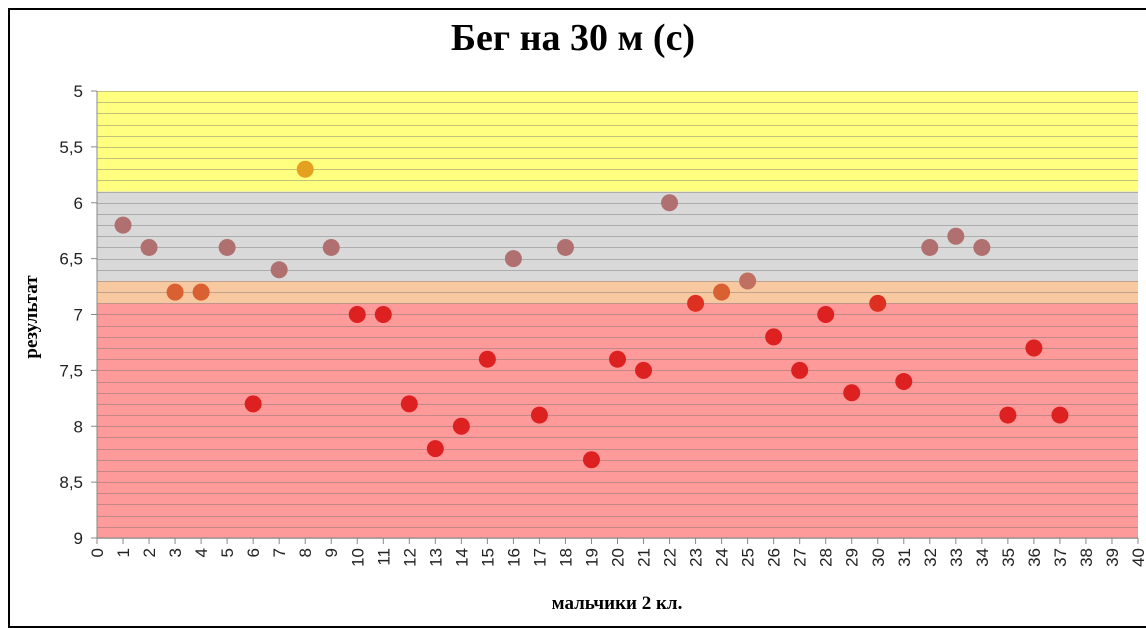 This screenshot has width=1146, height=628. I want to click on x-tick-label: 2, so click(149, 552).